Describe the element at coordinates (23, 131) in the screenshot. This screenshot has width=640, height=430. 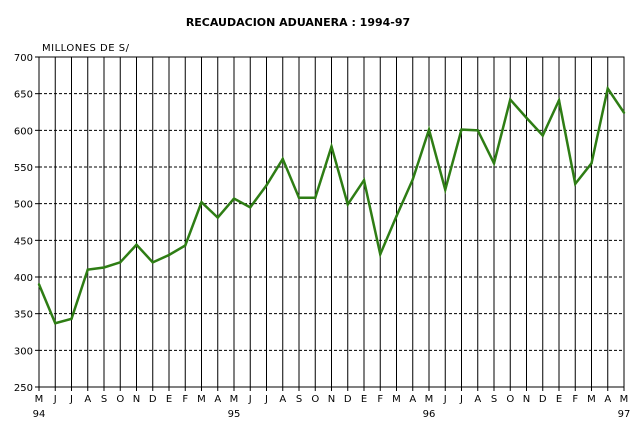
I see `y-tick-label: 600` at that location.